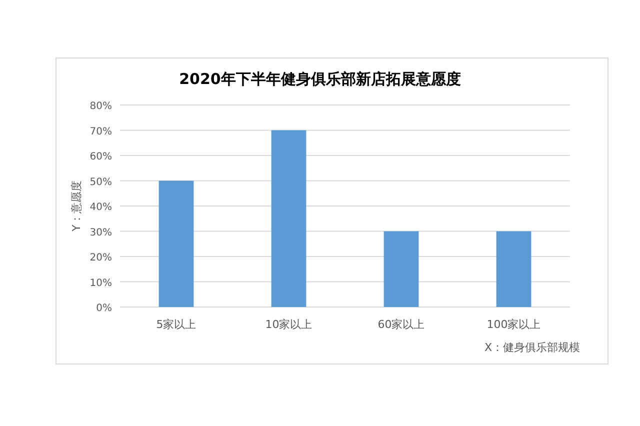 The width and height of the screenshot is (640, 426). What do you see at coordinates (101, 132) in the screenshot?
I see `y-tick-label: 70%` at bounding box center [101, 132].